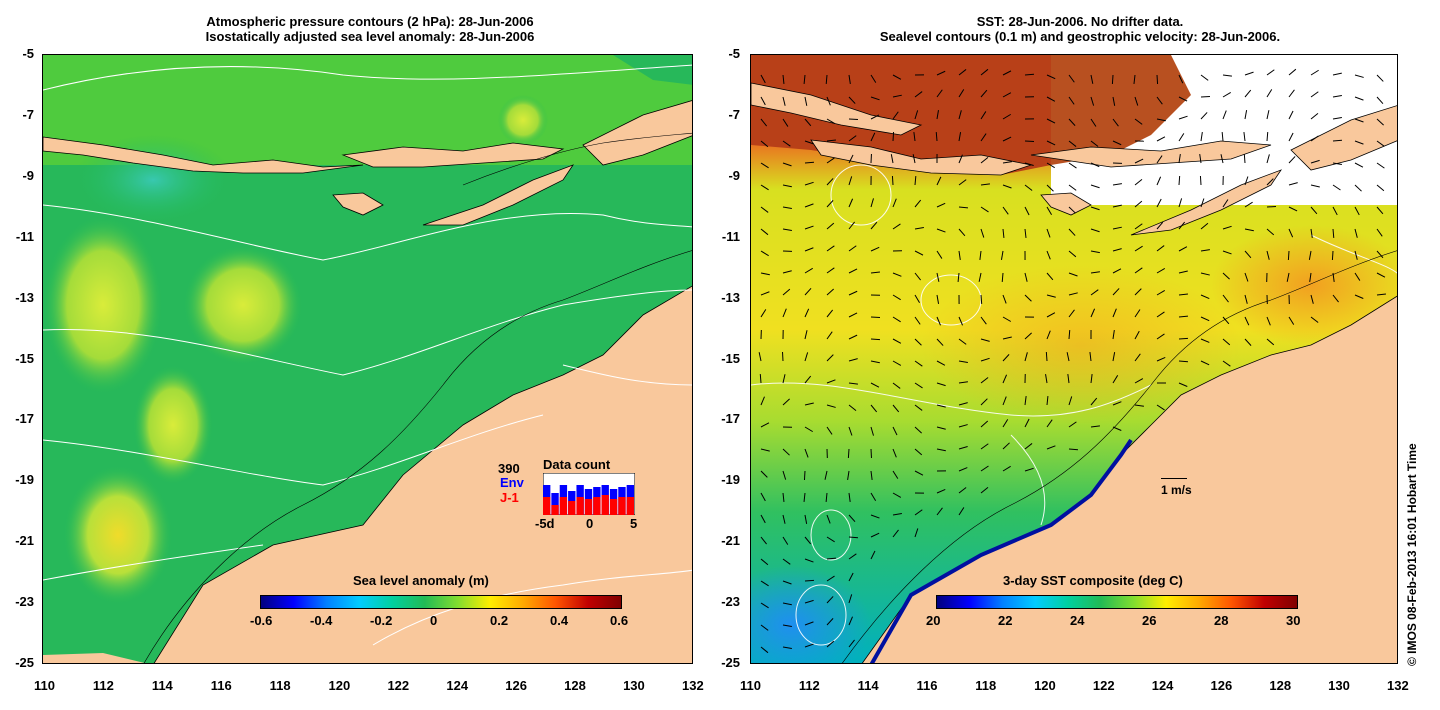 The height and width of the screenshot is (710, 1440). I want to click on colorbar-tick: 30, so click(1293, 620).